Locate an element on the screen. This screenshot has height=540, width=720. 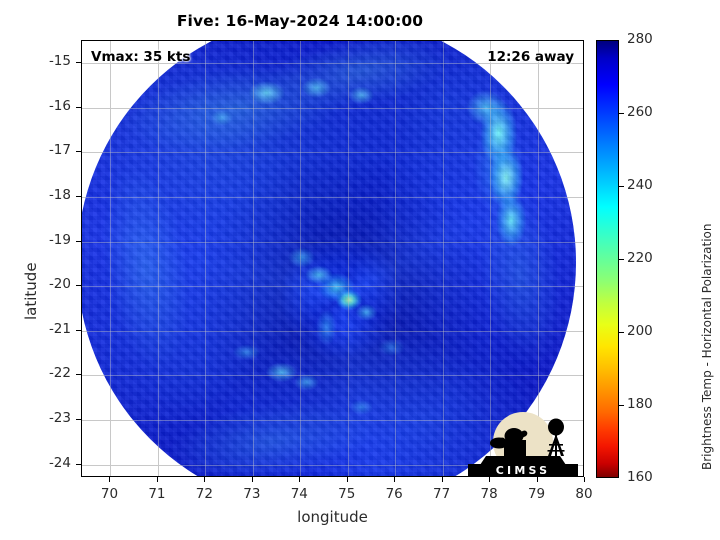
colorbar-tick-label: 200 is located at coordinates (640, 331).